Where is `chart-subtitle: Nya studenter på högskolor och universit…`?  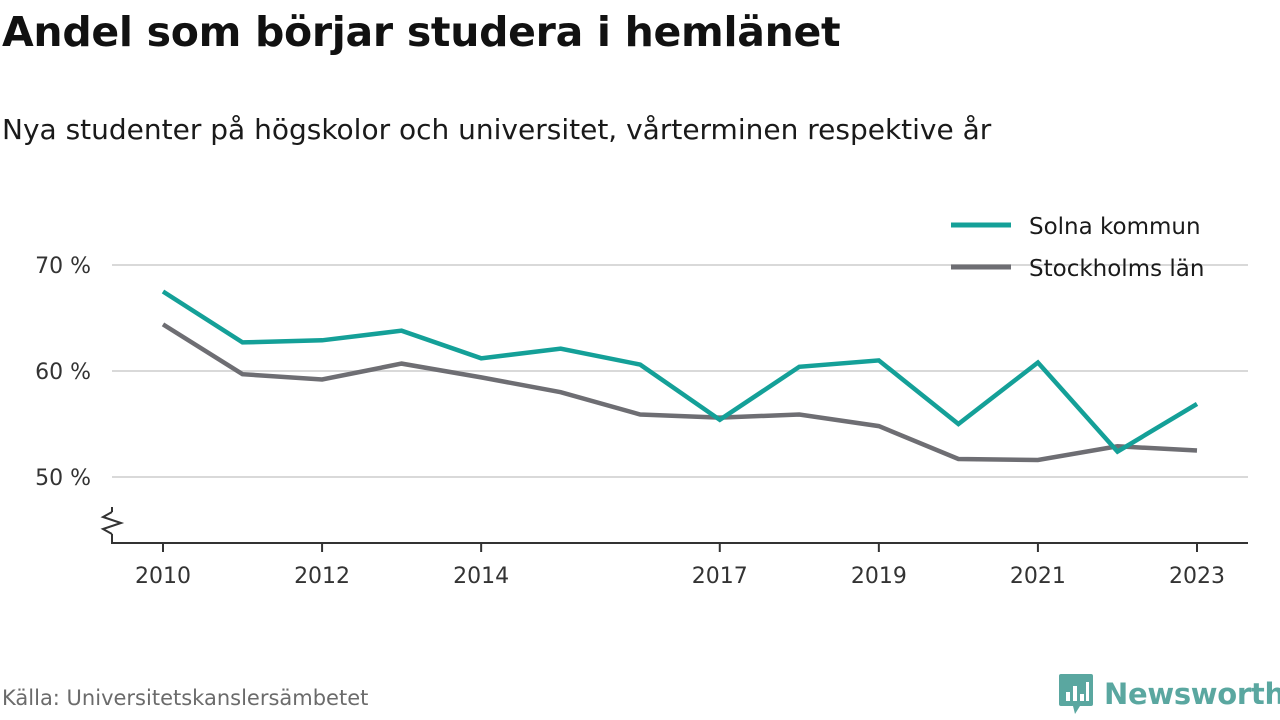 chart-subtitle: Nya studenter på högskolor och universit… is located at coordinates (497, 129).